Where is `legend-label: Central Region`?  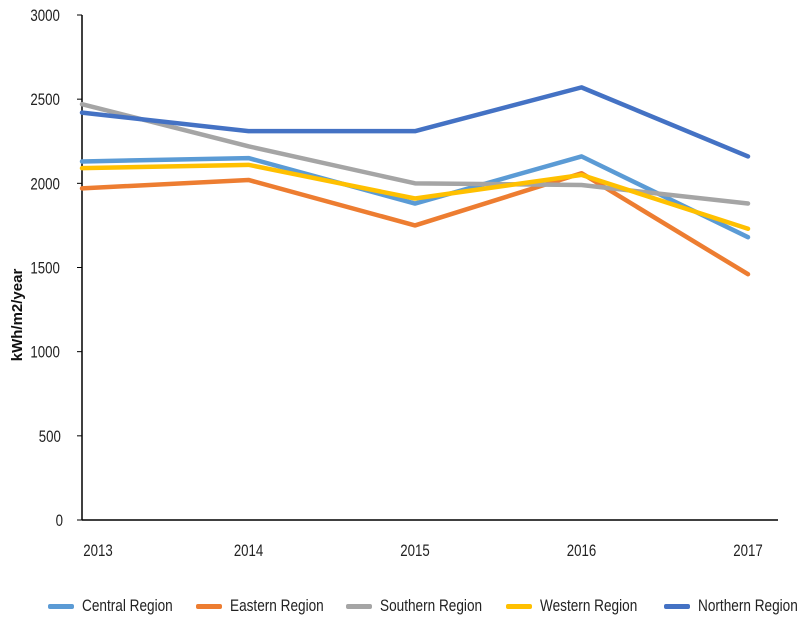
legend-label: Central Region is located at coordinates (127, 605).